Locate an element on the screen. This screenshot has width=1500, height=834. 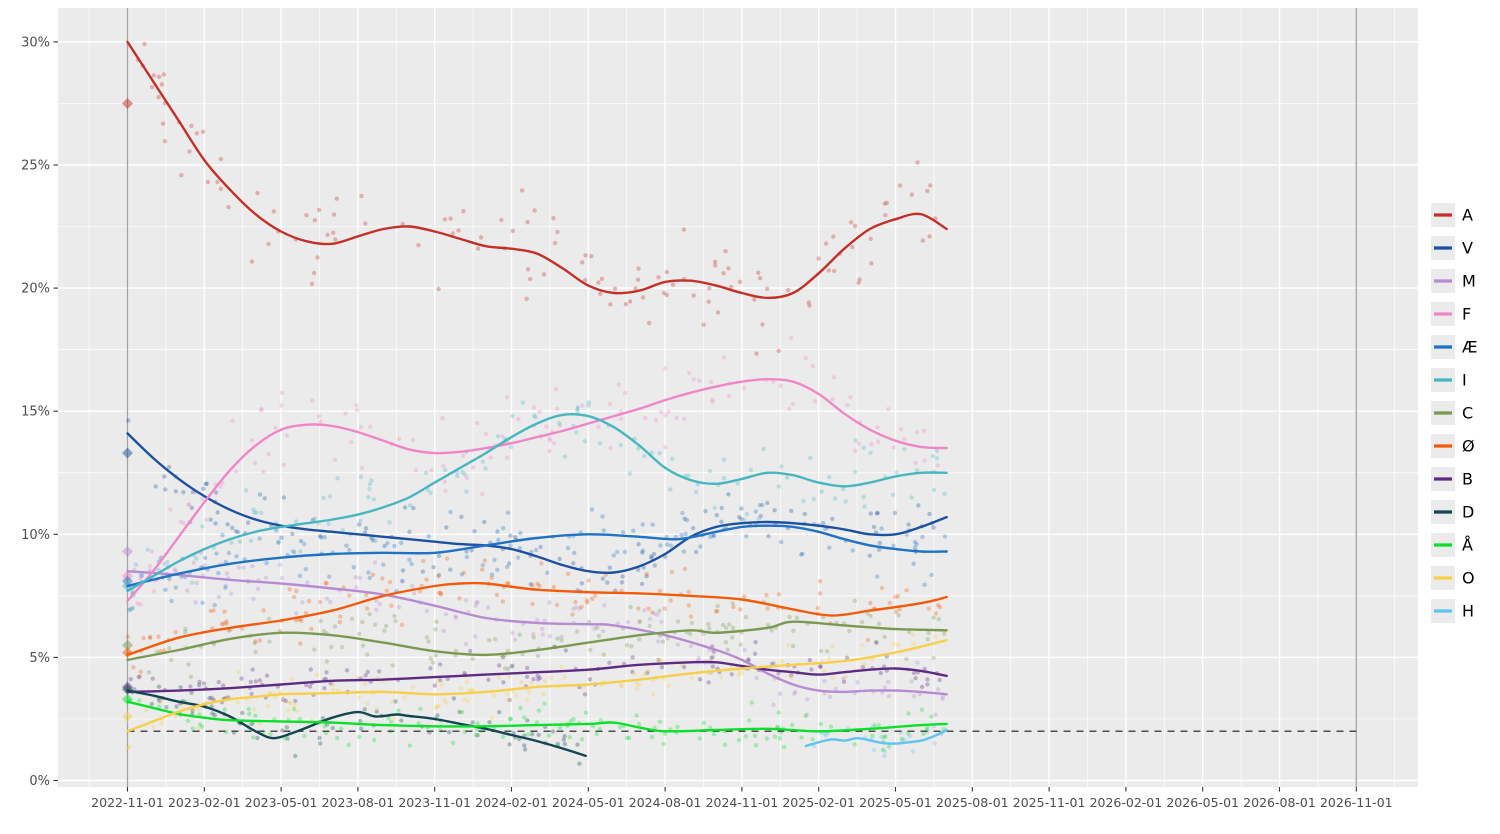
trend-line-F is located at coordinates (537, 489).